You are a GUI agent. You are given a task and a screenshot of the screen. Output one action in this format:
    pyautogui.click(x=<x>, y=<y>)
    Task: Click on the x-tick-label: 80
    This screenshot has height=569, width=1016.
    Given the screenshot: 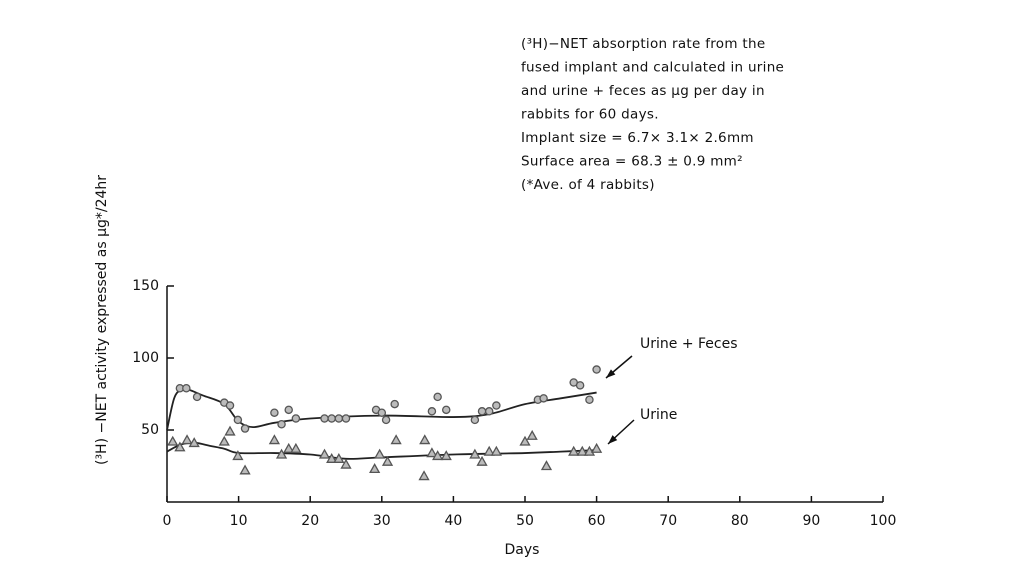 What is the action you would take?
    pyautogui.click(x=740, y=521)
    